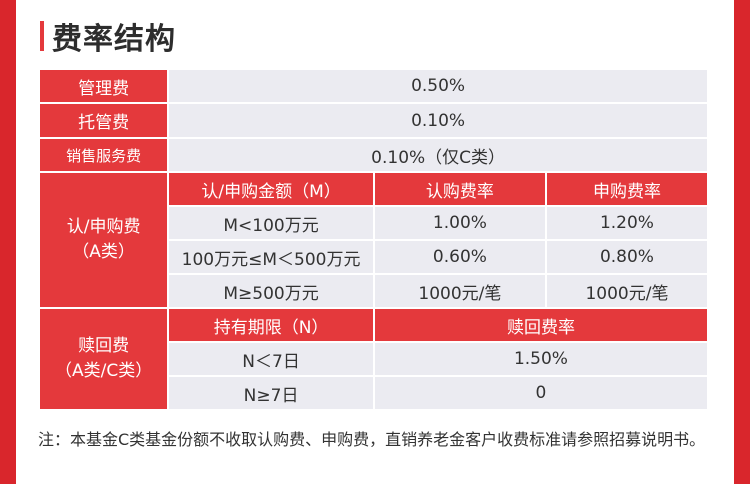 This screenshot has width=750, height=484. Describe the element at coordinates (626, 291) in the screenshot. I see `purchase-rate-cell: 1000元/笔` at that location.